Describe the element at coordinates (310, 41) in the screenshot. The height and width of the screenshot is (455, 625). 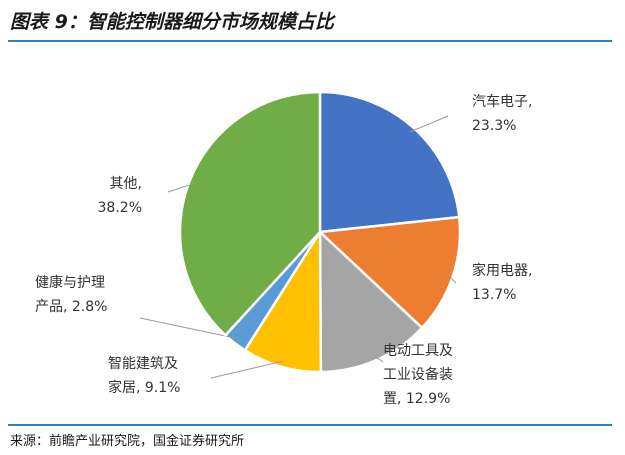
I see `title-rule` at that location.